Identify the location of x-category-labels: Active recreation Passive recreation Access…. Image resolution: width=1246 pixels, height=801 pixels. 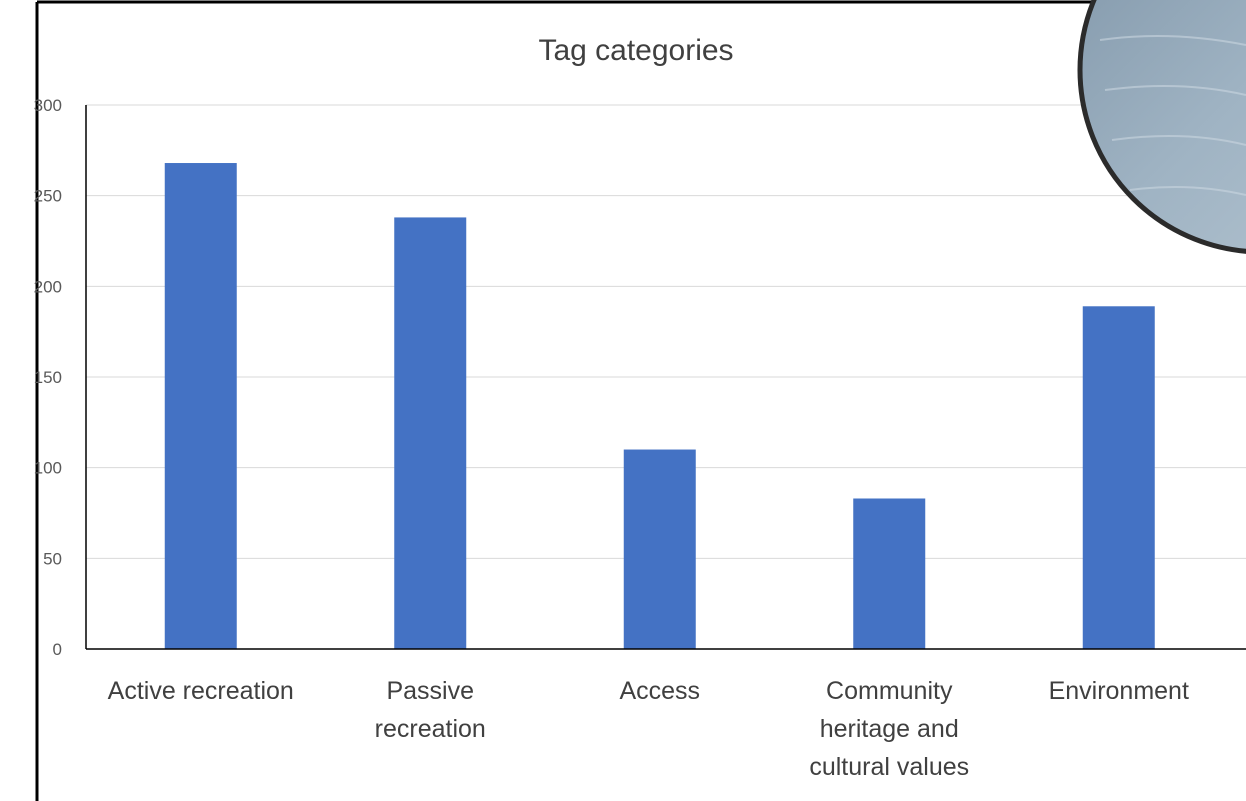
(648, 729).